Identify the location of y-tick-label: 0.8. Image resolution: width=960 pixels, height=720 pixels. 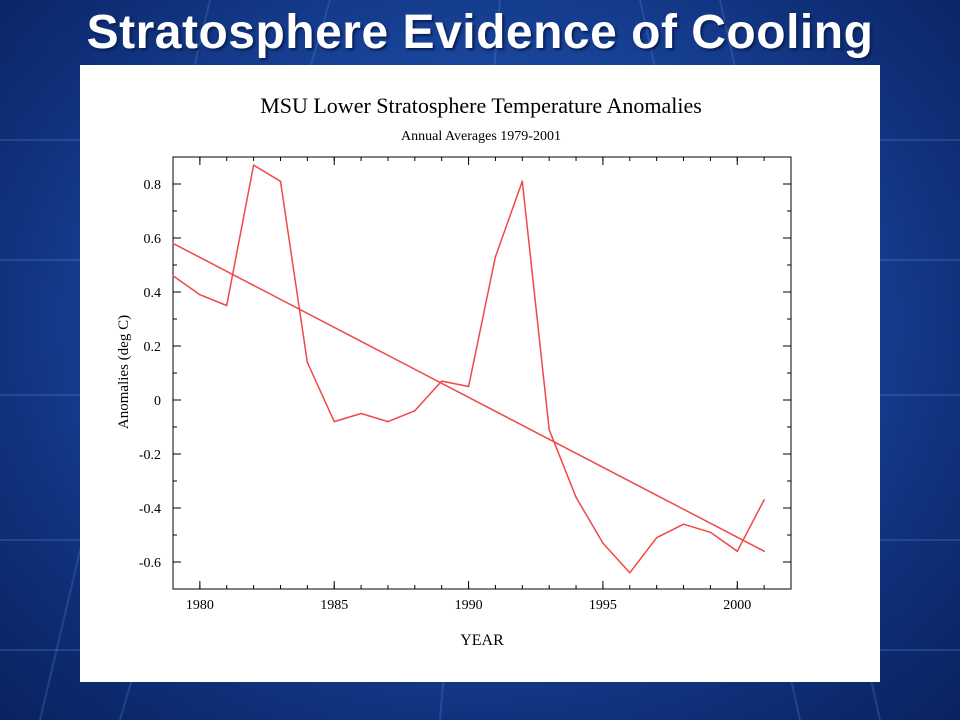
(153, 185).